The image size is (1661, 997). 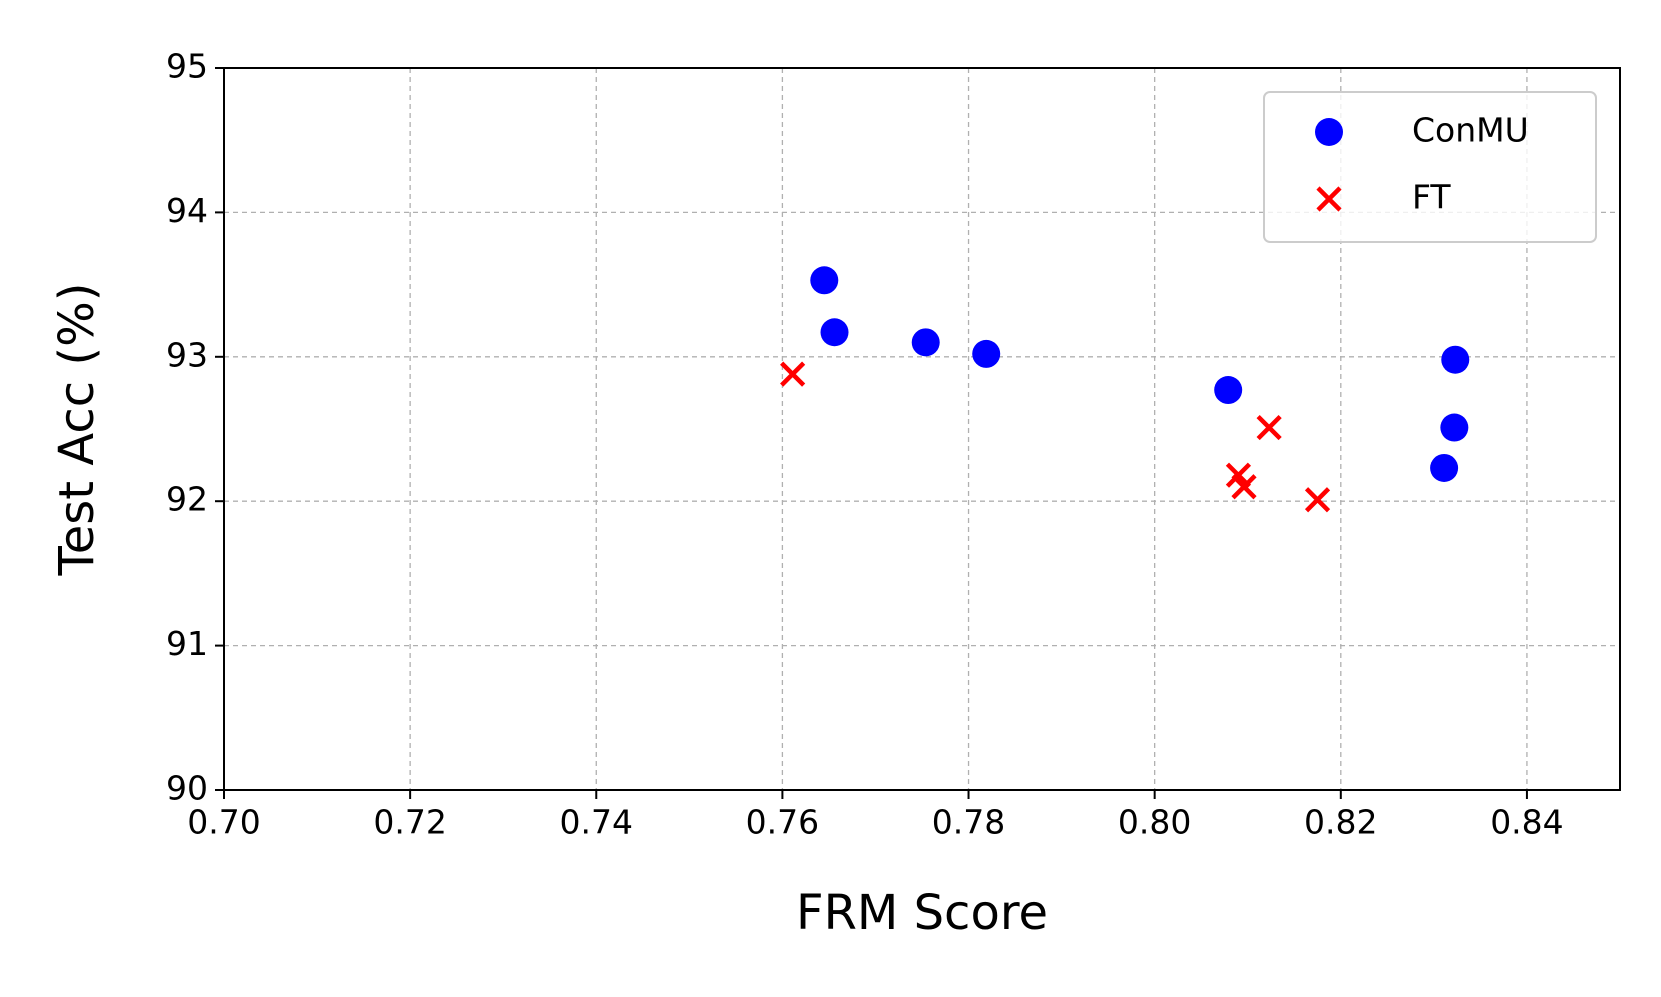 What do you see at coordinates (596, 822) in the screenshot?
I see `x-tick-label: 0.74` at bounding box center [596, 822].